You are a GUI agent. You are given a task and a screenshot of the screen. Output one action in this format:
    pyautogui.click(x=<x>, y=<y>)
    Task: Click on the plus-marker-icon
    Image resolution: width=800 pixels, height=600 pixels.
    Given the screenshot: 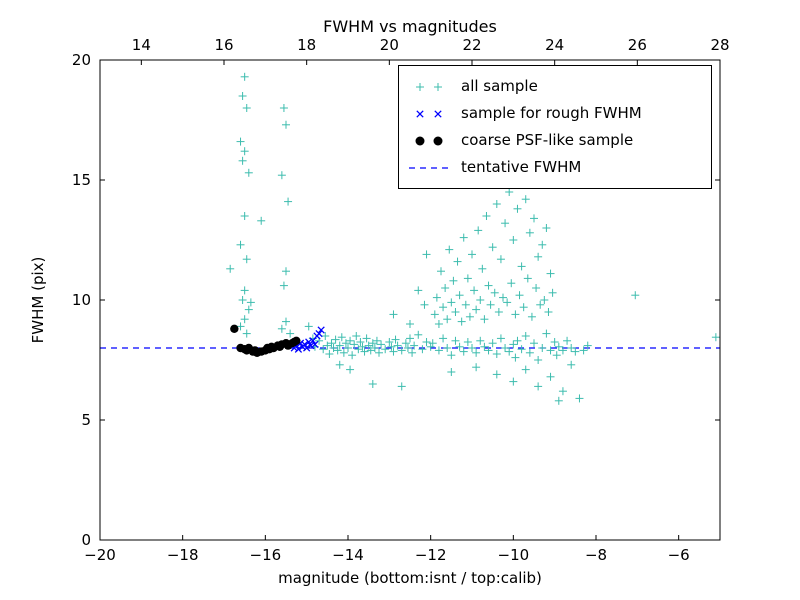 What is the action you would take?
    pyautogui.click(x=429, y=86)
    